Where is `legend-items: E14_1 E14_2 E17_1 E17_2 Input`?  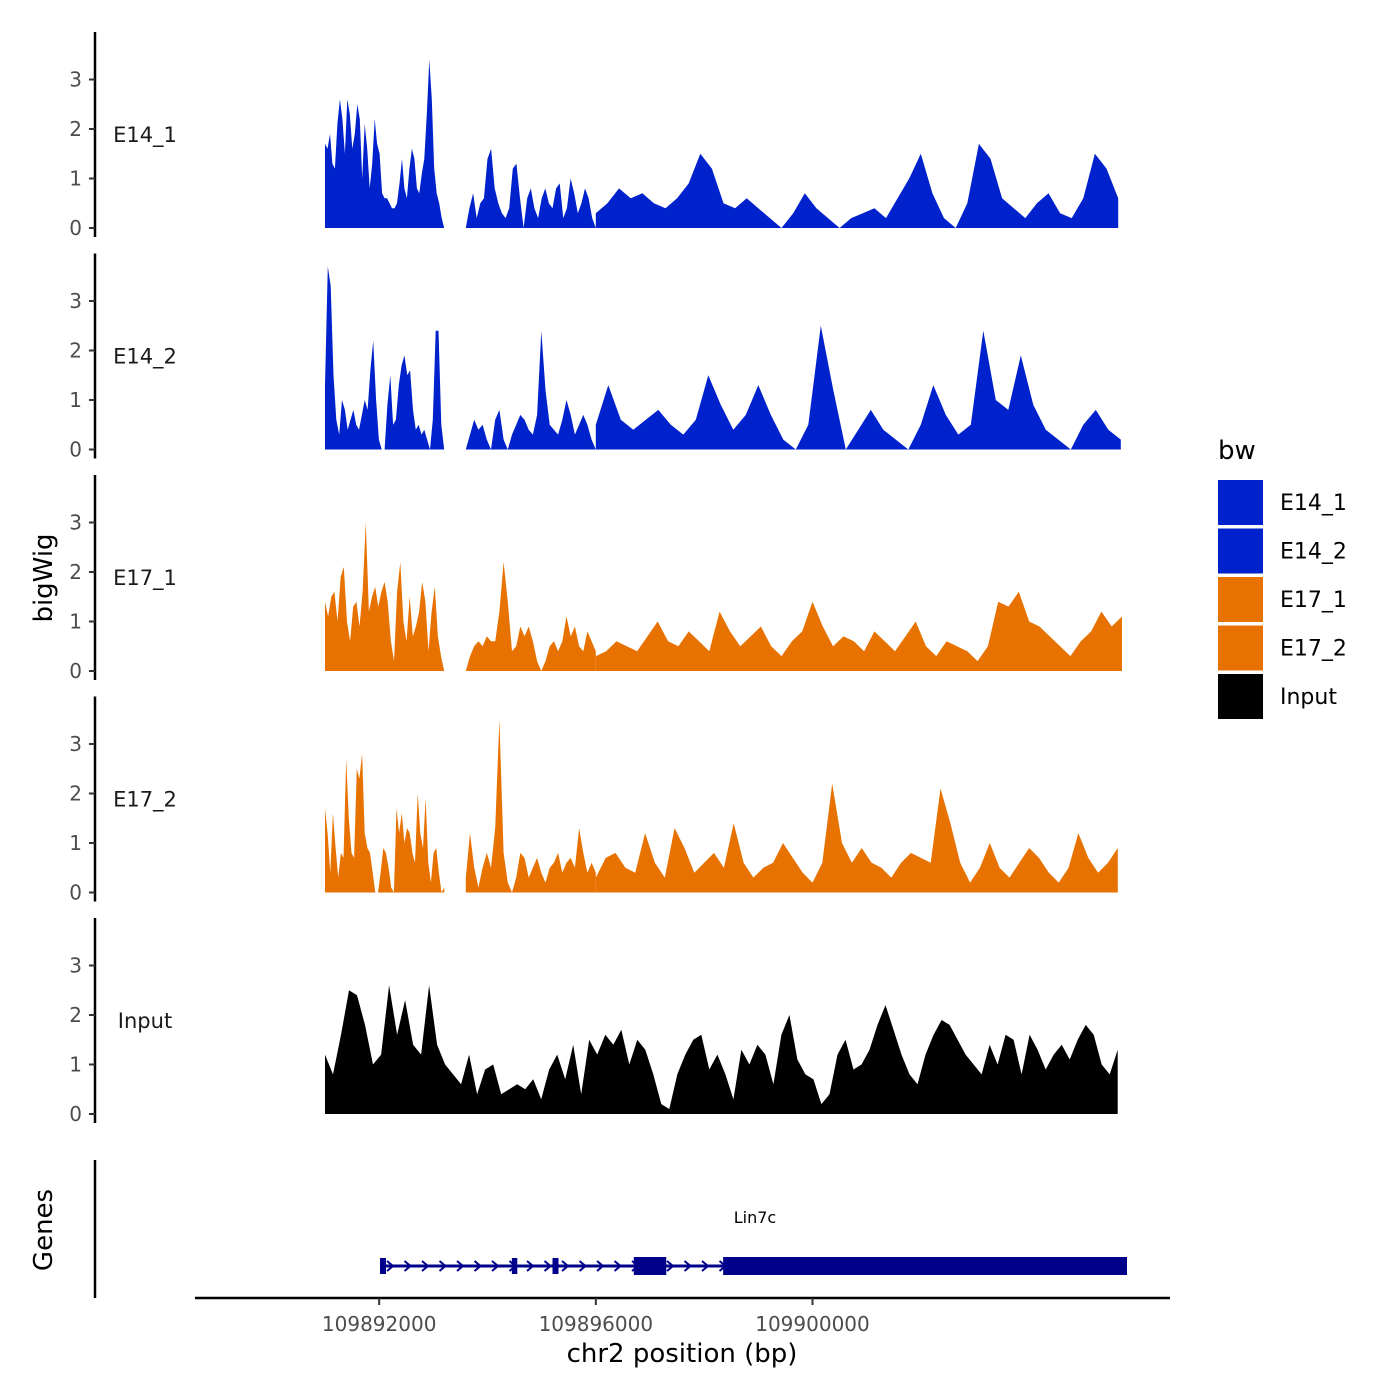
legend-items: E14_1 E14_2 E17_1 E17_2 Input is located at coordinates (1282, 599).